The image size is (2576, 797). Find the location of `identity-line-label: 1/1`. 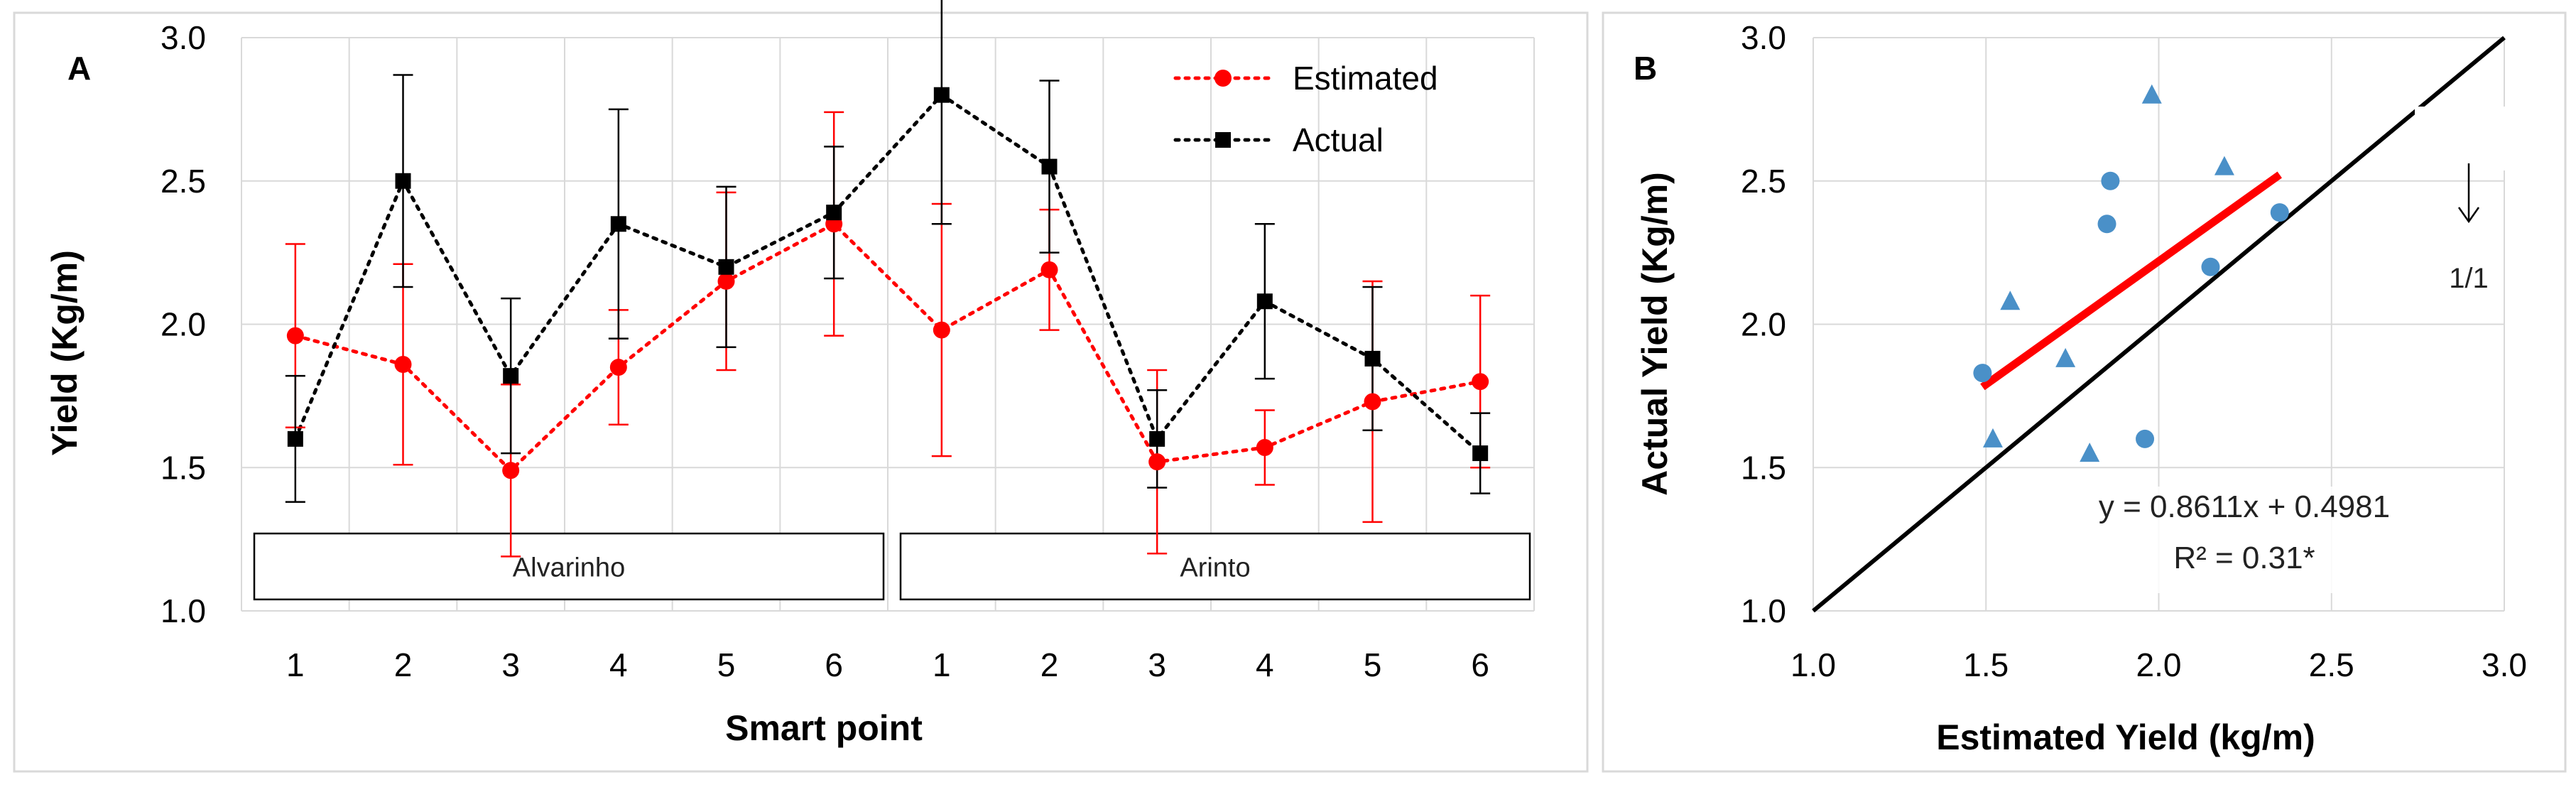

identity-line-label: 1/1 is located at coordinates (2469, 278).